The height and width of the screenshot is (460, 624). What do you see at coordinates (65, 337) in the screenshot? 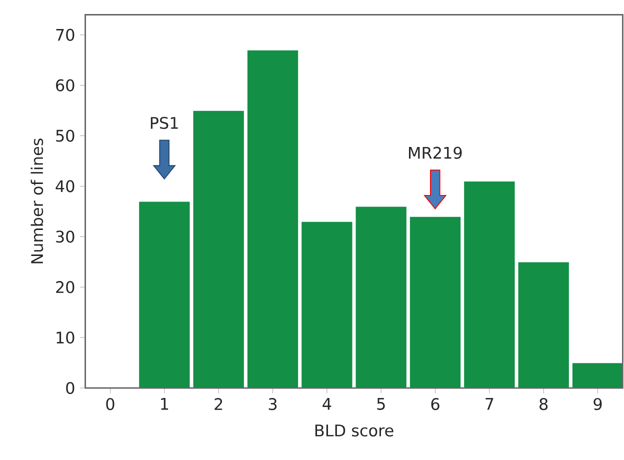
I see `y-tick-label: 10` at bounding box center [65, 337].